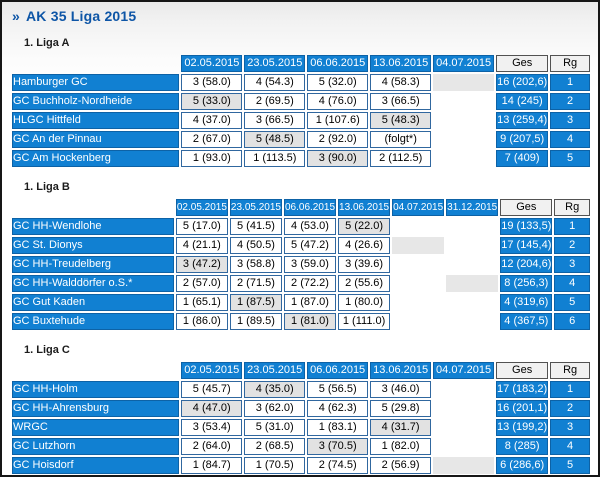  What do you see at coordinates (93, 226) in the screenshot?
I see `team-name-cell: GC HH-Wendlohe` at bounding box center [93, 226].